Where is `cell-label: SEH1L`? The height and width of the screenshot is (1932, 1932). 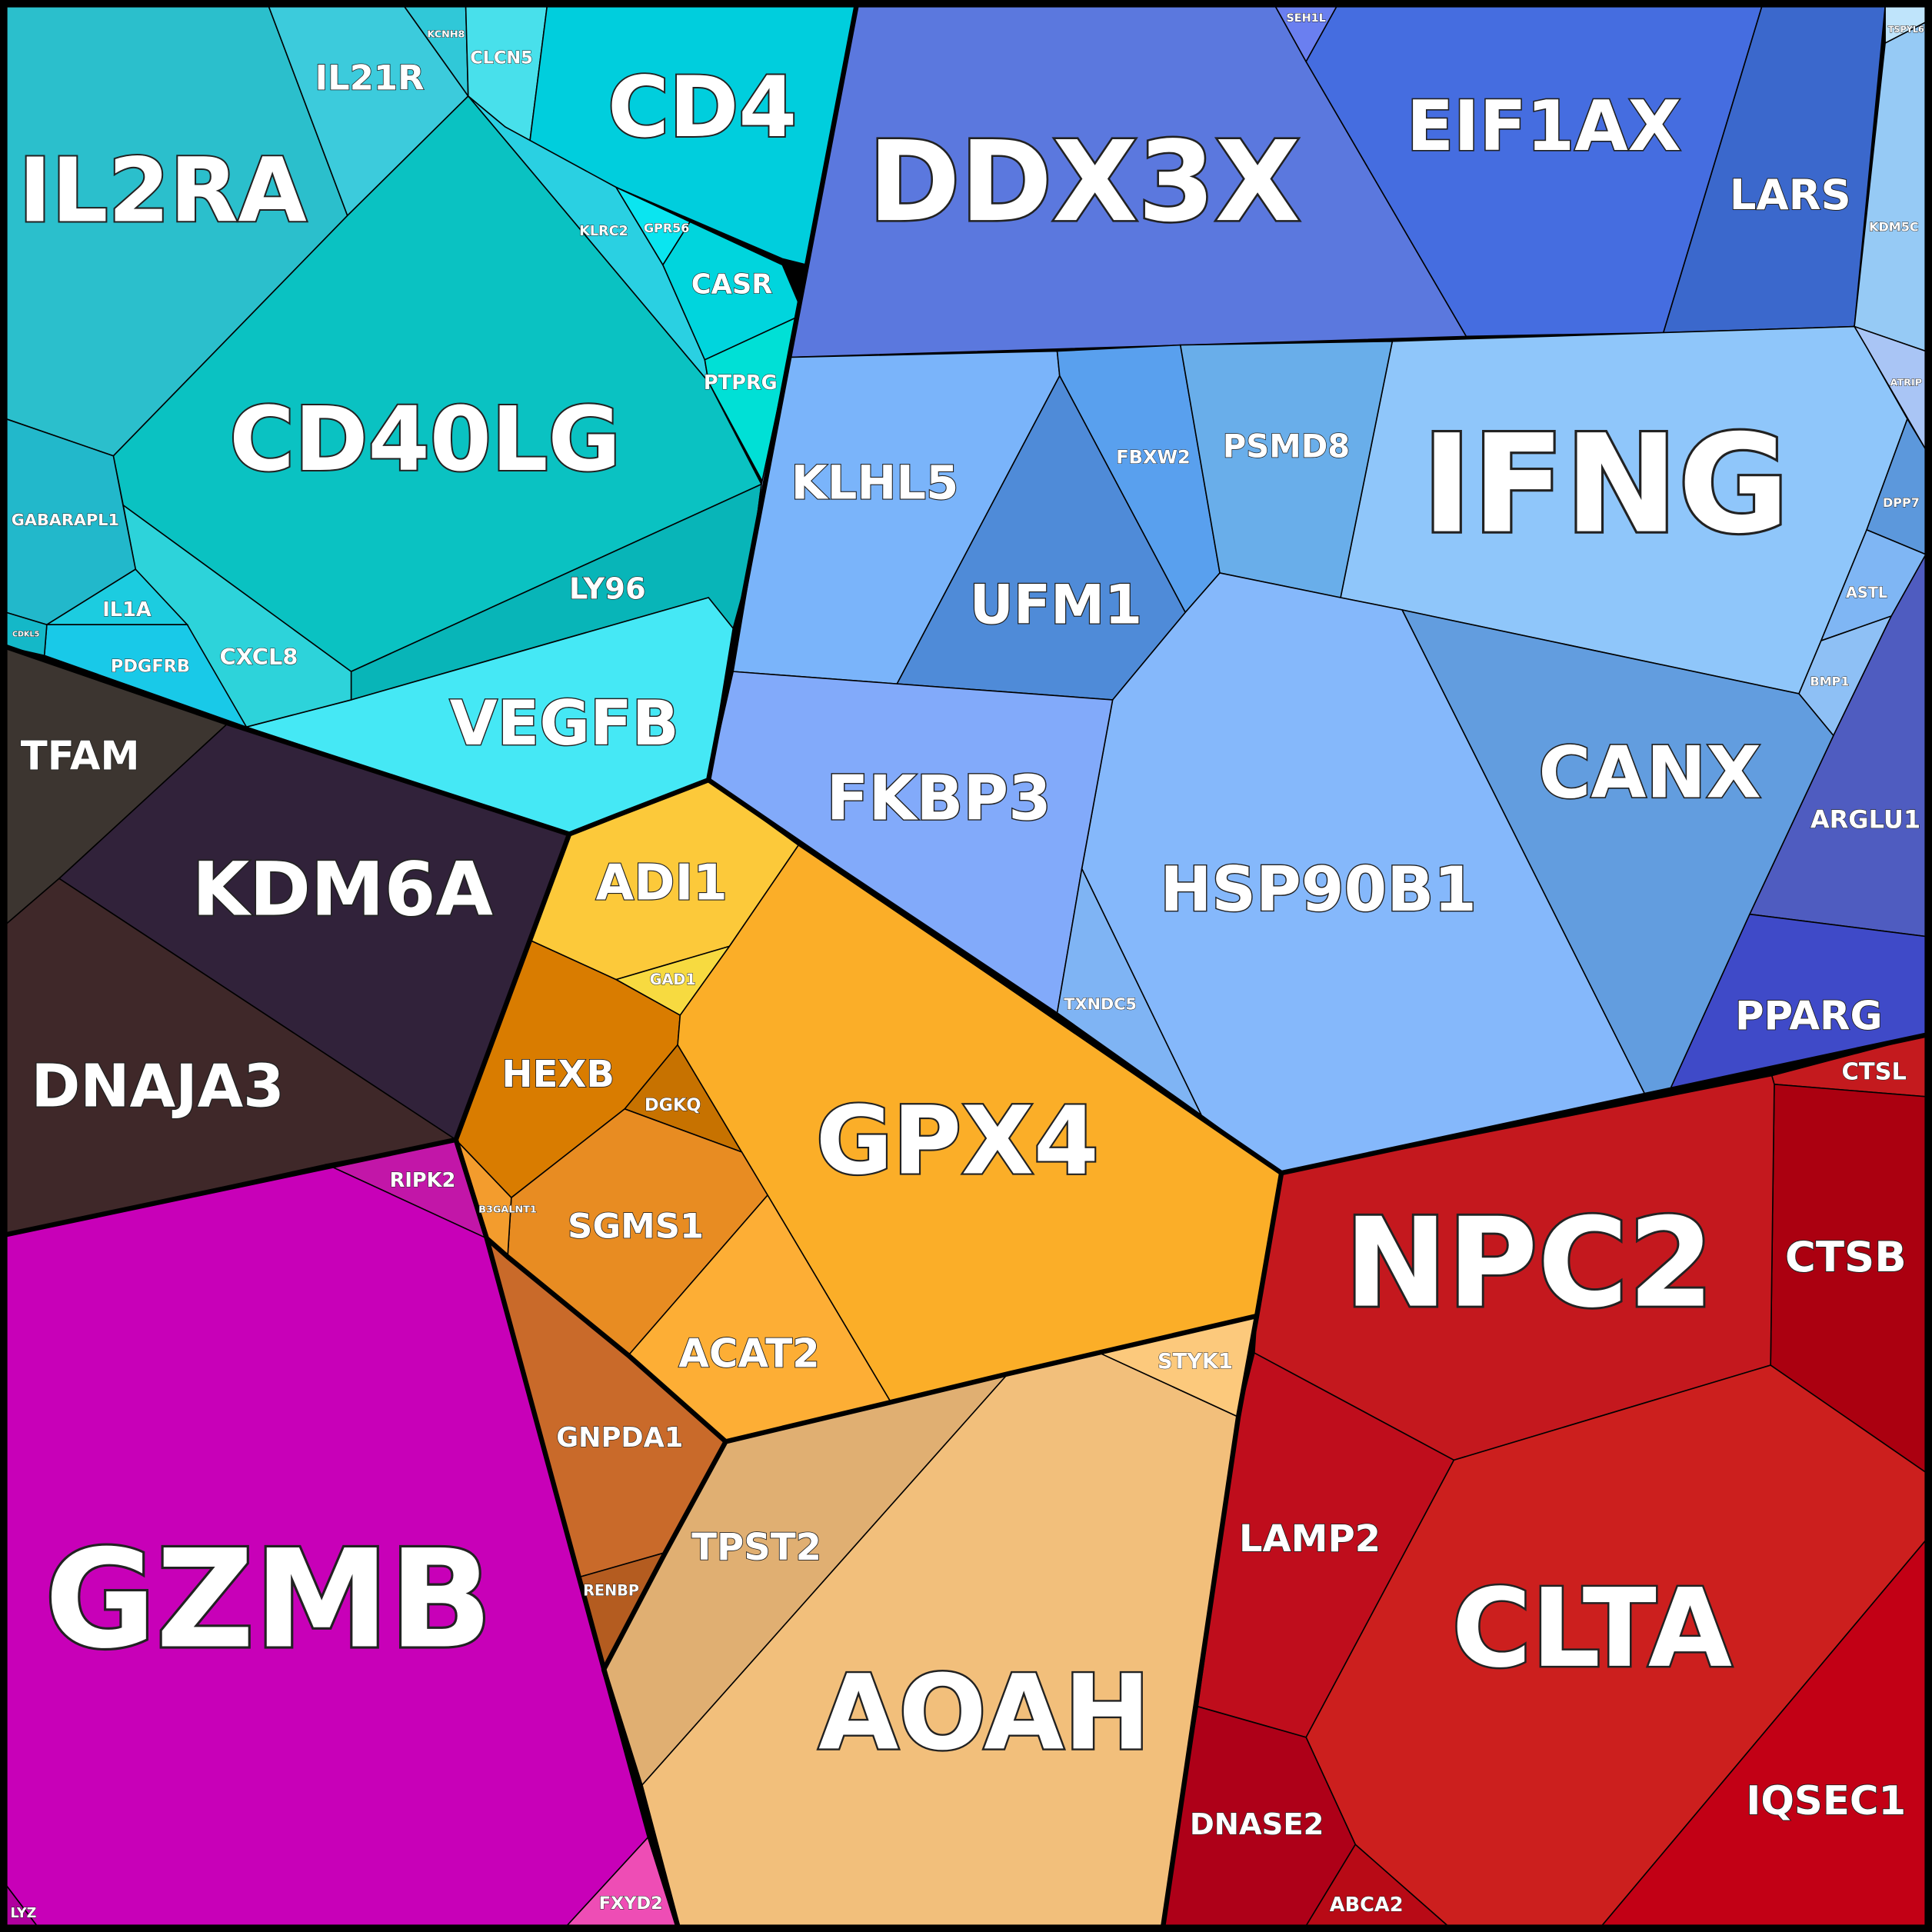
cell-label: SEH1L is located at coordinates (1305, 18).